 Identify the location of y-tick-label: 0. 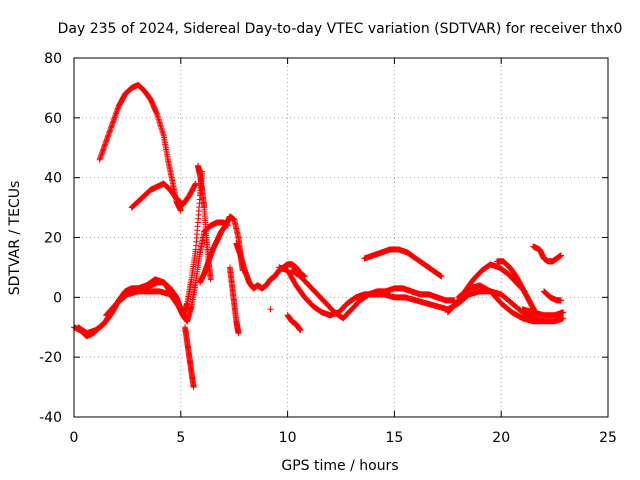
(57, 298).